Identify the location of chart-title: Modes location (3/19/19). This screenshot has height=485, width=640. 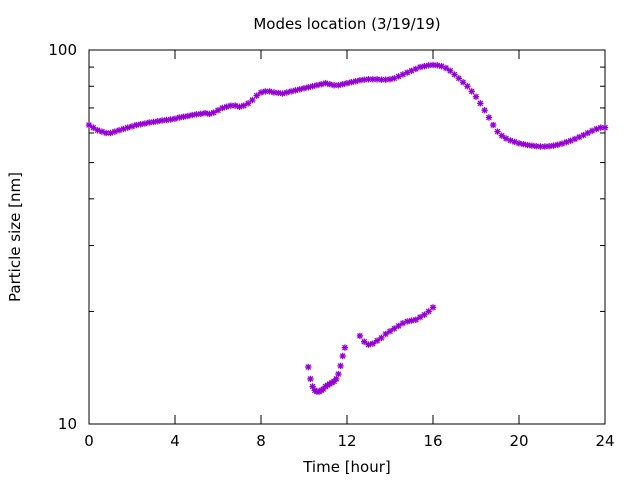
(346, 24).